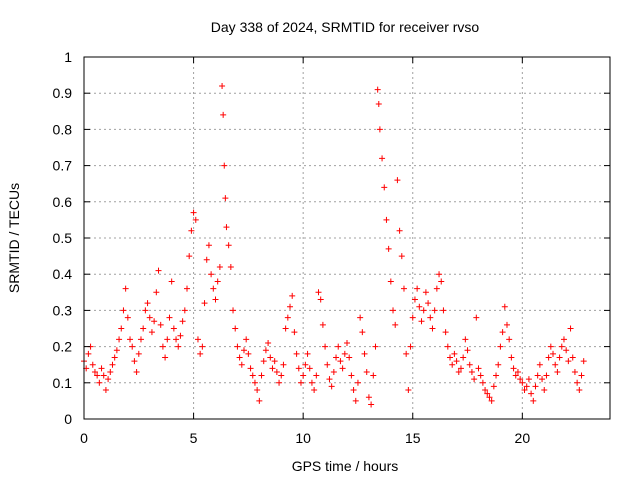 The width and height of the screenshot is (640, 480). I want to click on y-tick-label: 0.8, so click(63, 129).